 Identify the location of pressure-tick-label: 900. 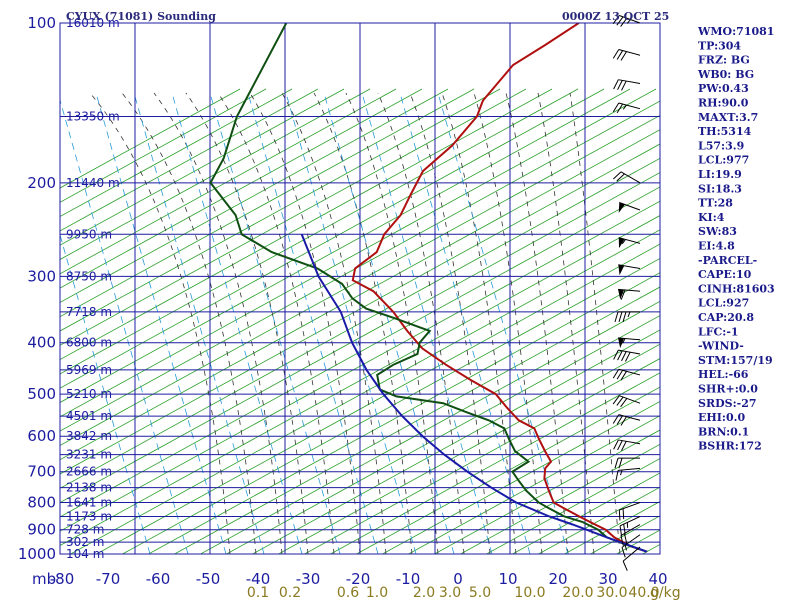
(41, 530).